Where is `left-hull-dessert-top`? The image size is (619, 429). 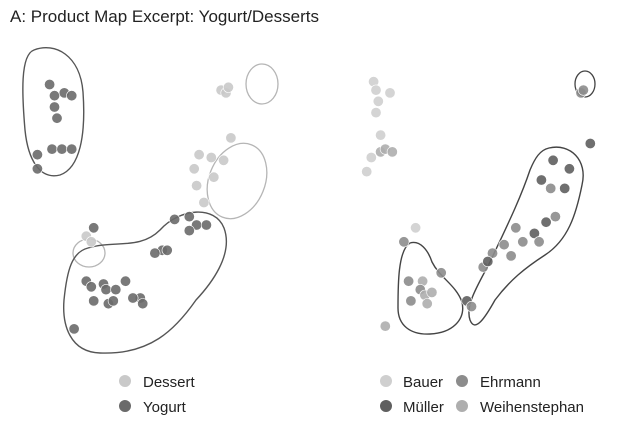 left-hull-dessert-top is located at coordinates (262, 84).